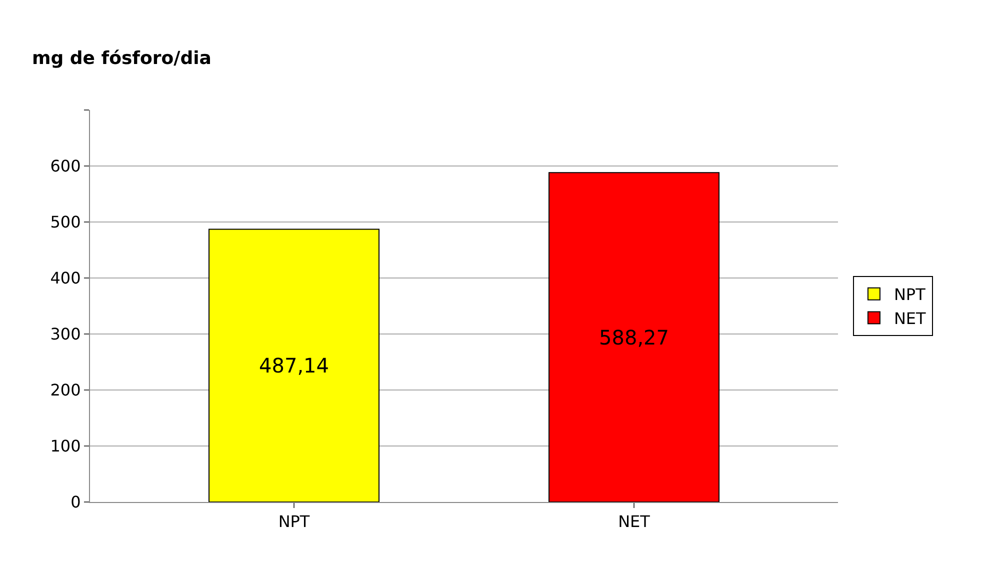 Image resolution: width=988 pixels, height=572 pixels. Describe the element at coordinates (910, 318) in the screenshot. I see `legend-label: NET` at that location.